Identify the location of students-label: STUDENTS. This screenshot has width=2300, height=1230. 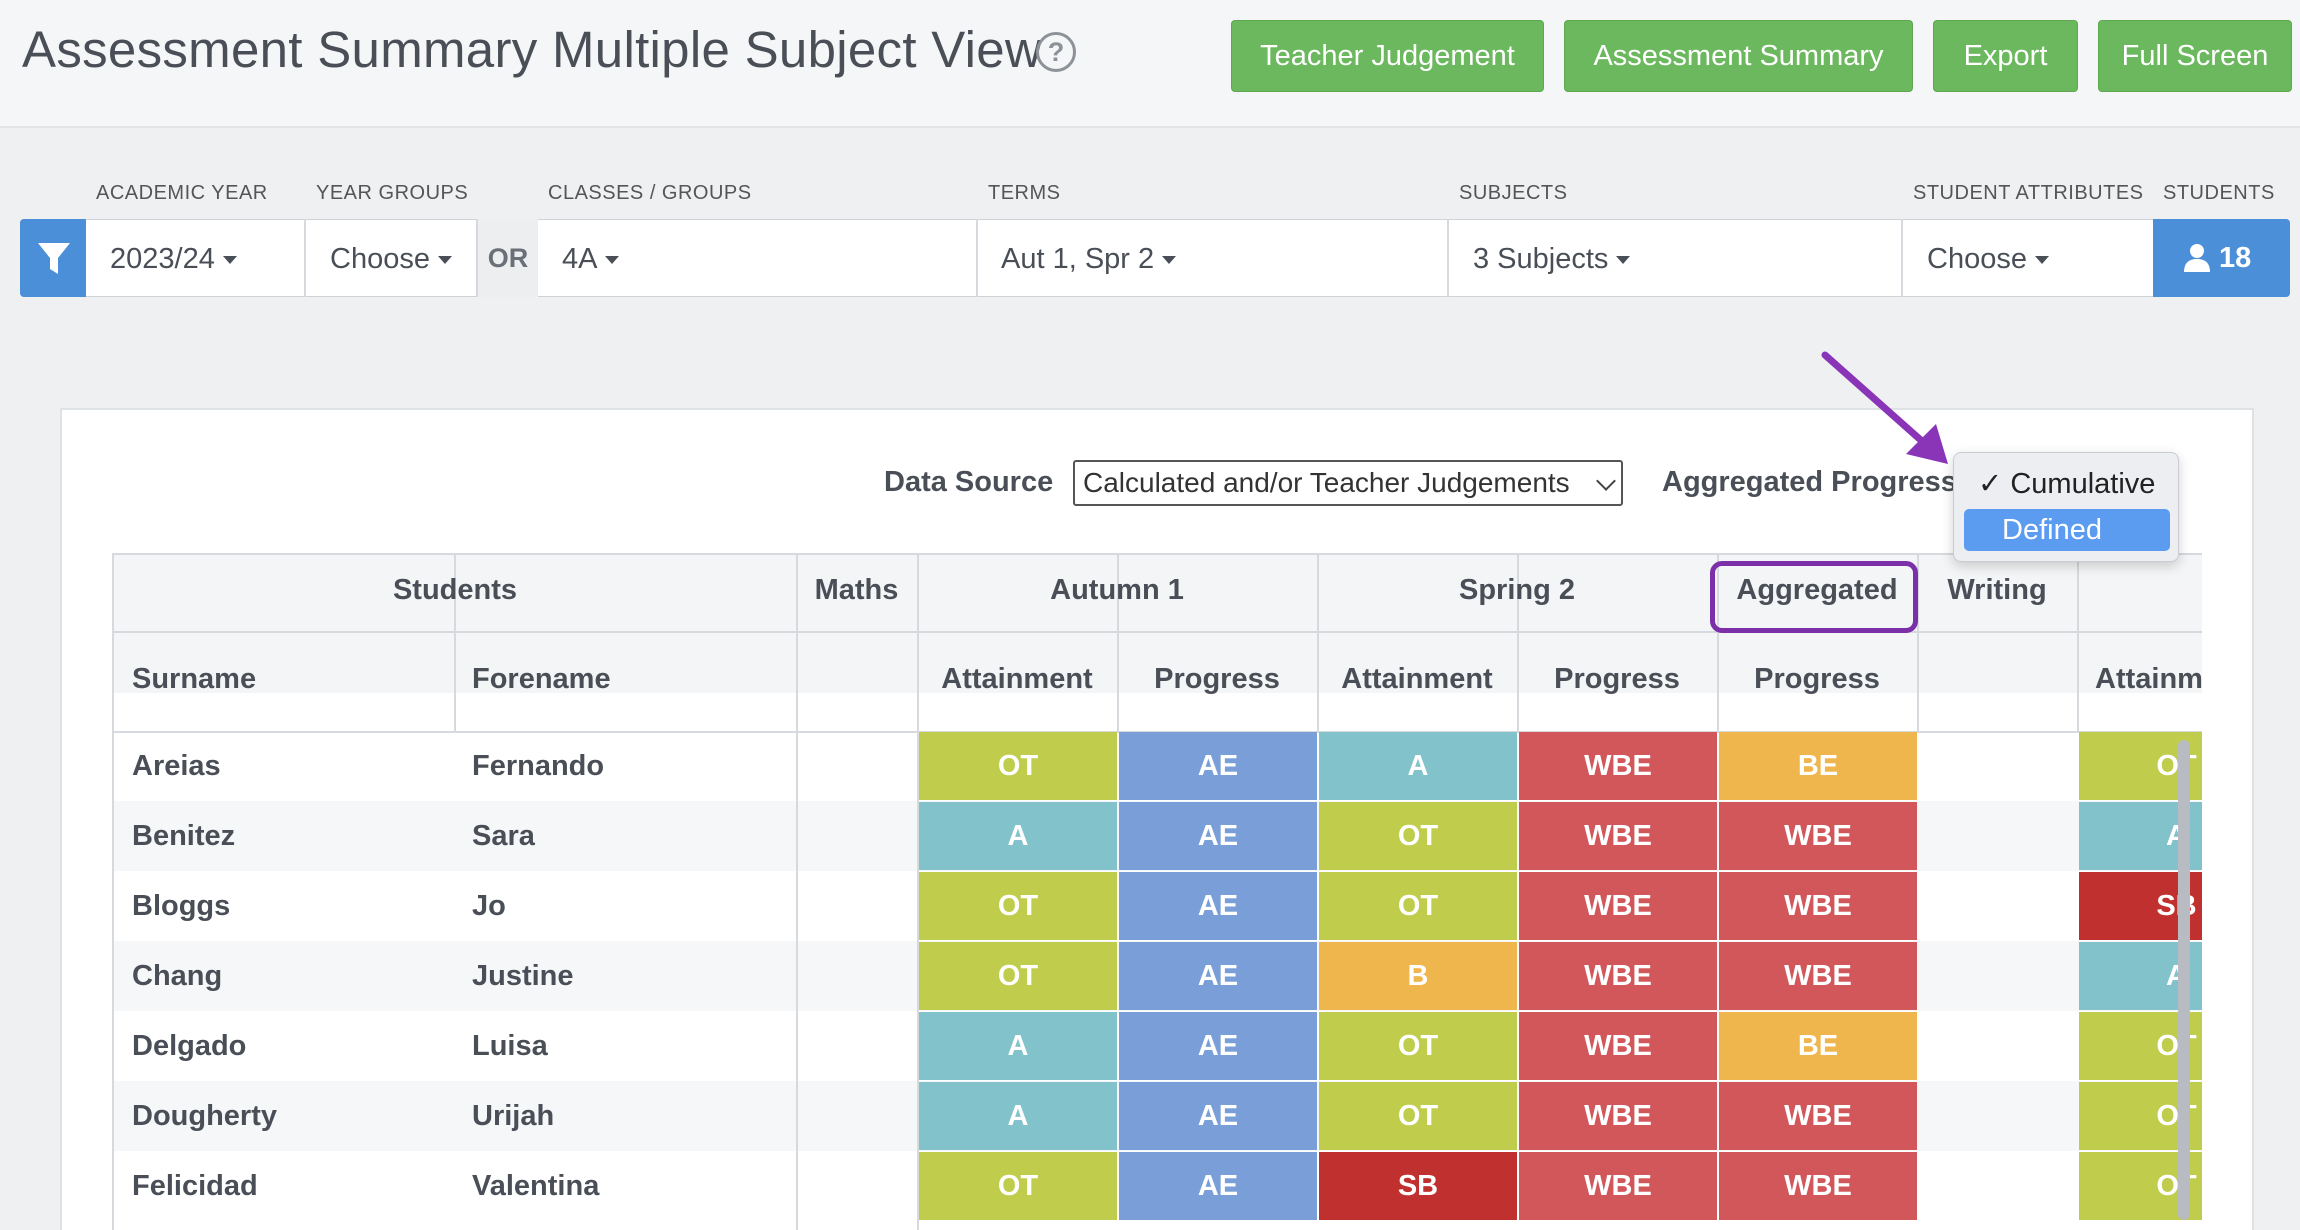
(2219, 193).